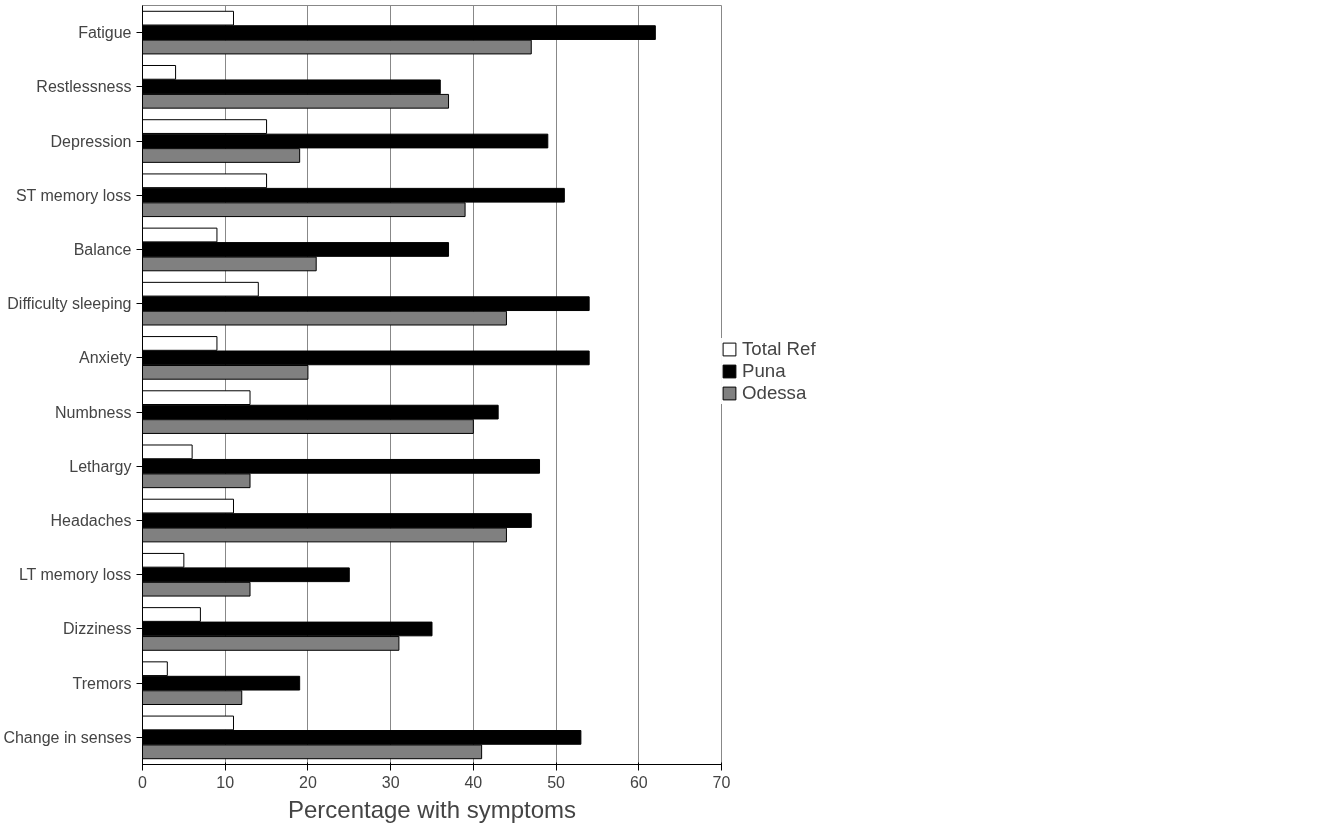 Image resolution: width=1331 pixels, height=835 pixels. What do you see at coordinates (432, 809) in the screenshot?
I see `x-axis-title: Percentage with symptoms` at bounding box center [432, 809].